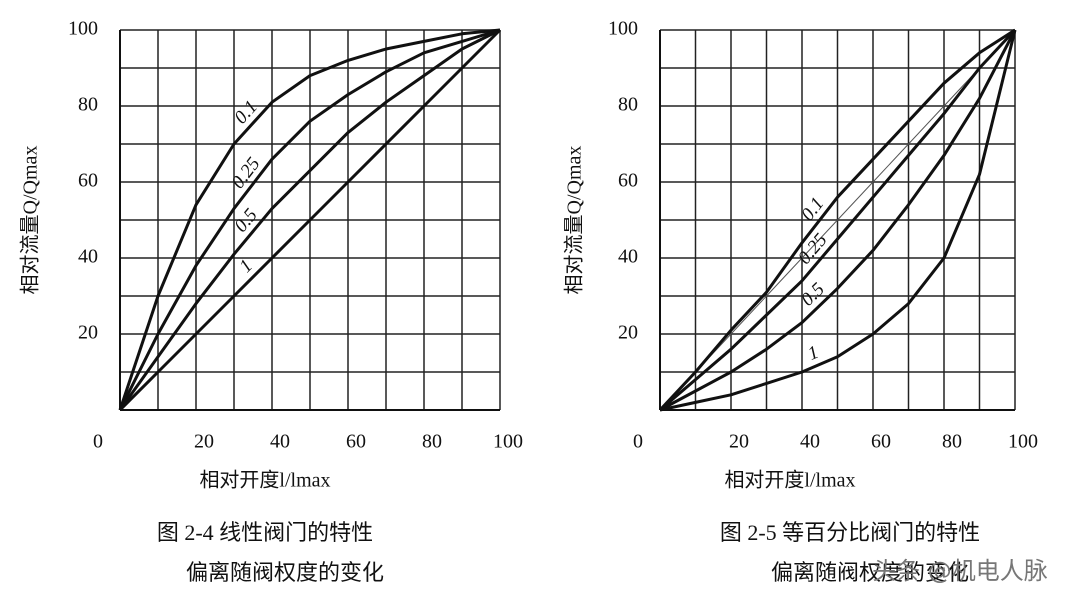 Image resolution: width=1080 pixels, height=600 pixels. What do you see at coordinates (813, 353) in the screenshot?
I see `curve-label: 1` at bounding box center [813, 353].